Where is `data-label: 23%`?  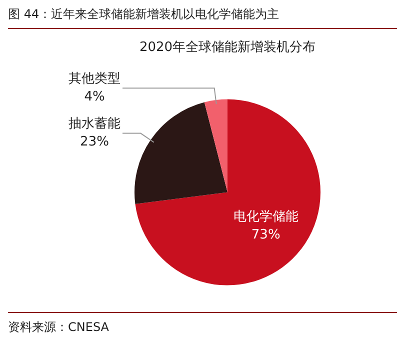 data-label: 23% is located at coordinates (94, 142).